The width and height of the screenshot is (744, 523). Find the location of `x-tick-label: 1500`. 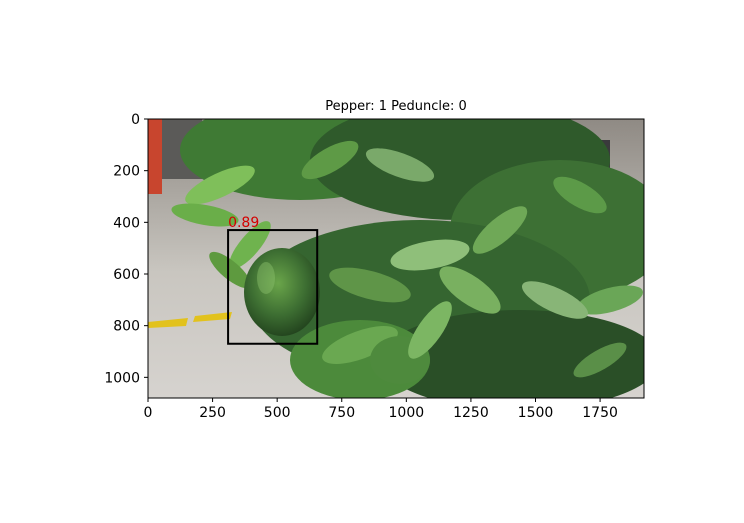

x-tick-label: 1500 is located at coordinates (536, 413).